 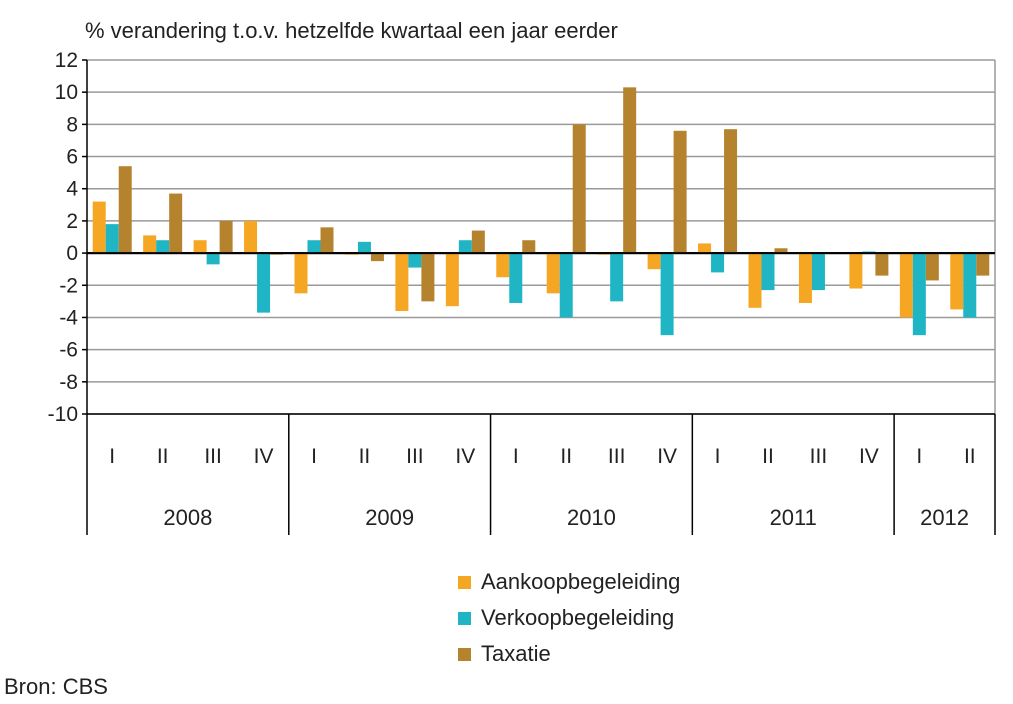 I want to click on y-tick-label: 0, so click(x=72, y=253).